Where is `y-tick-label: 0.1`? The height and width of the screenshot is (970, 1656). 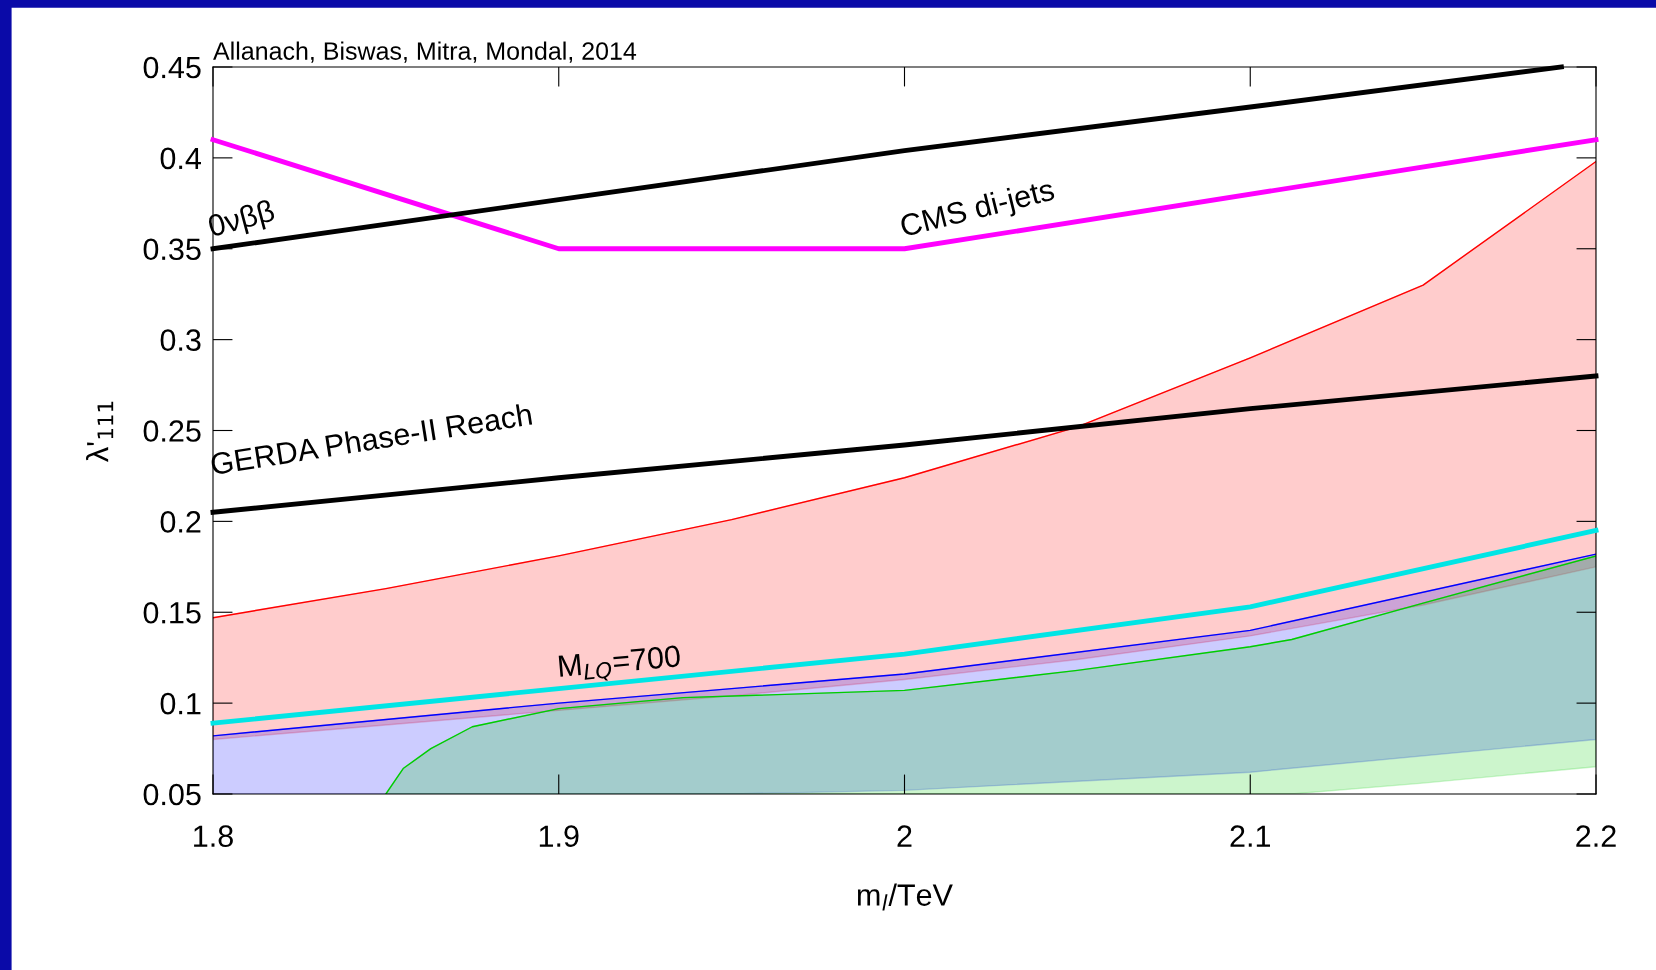
y-tick-label: 0.1 is located at coordinates (180, 703).